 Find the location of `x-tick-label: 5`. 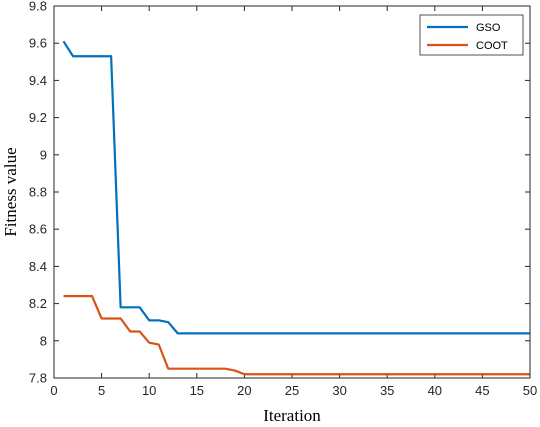

x-tick-label: 5 is located at coordinates (101, 390).